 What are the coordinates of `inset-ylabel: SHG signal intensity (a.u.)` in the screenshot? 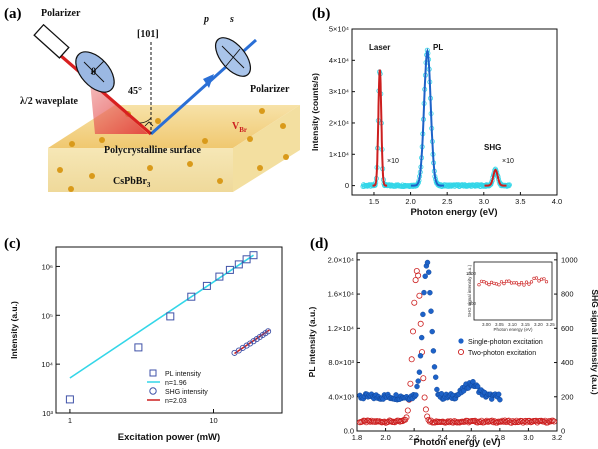 It's located at (469, 290).